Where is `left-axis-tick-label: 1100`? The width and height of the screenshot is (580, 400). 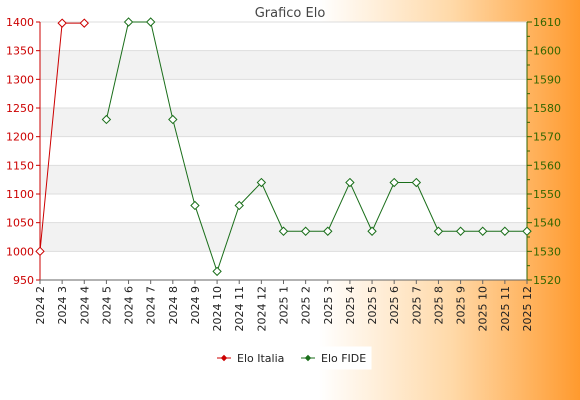
left-axis-tick-label: 1100 is located at coordinates (20, 194).